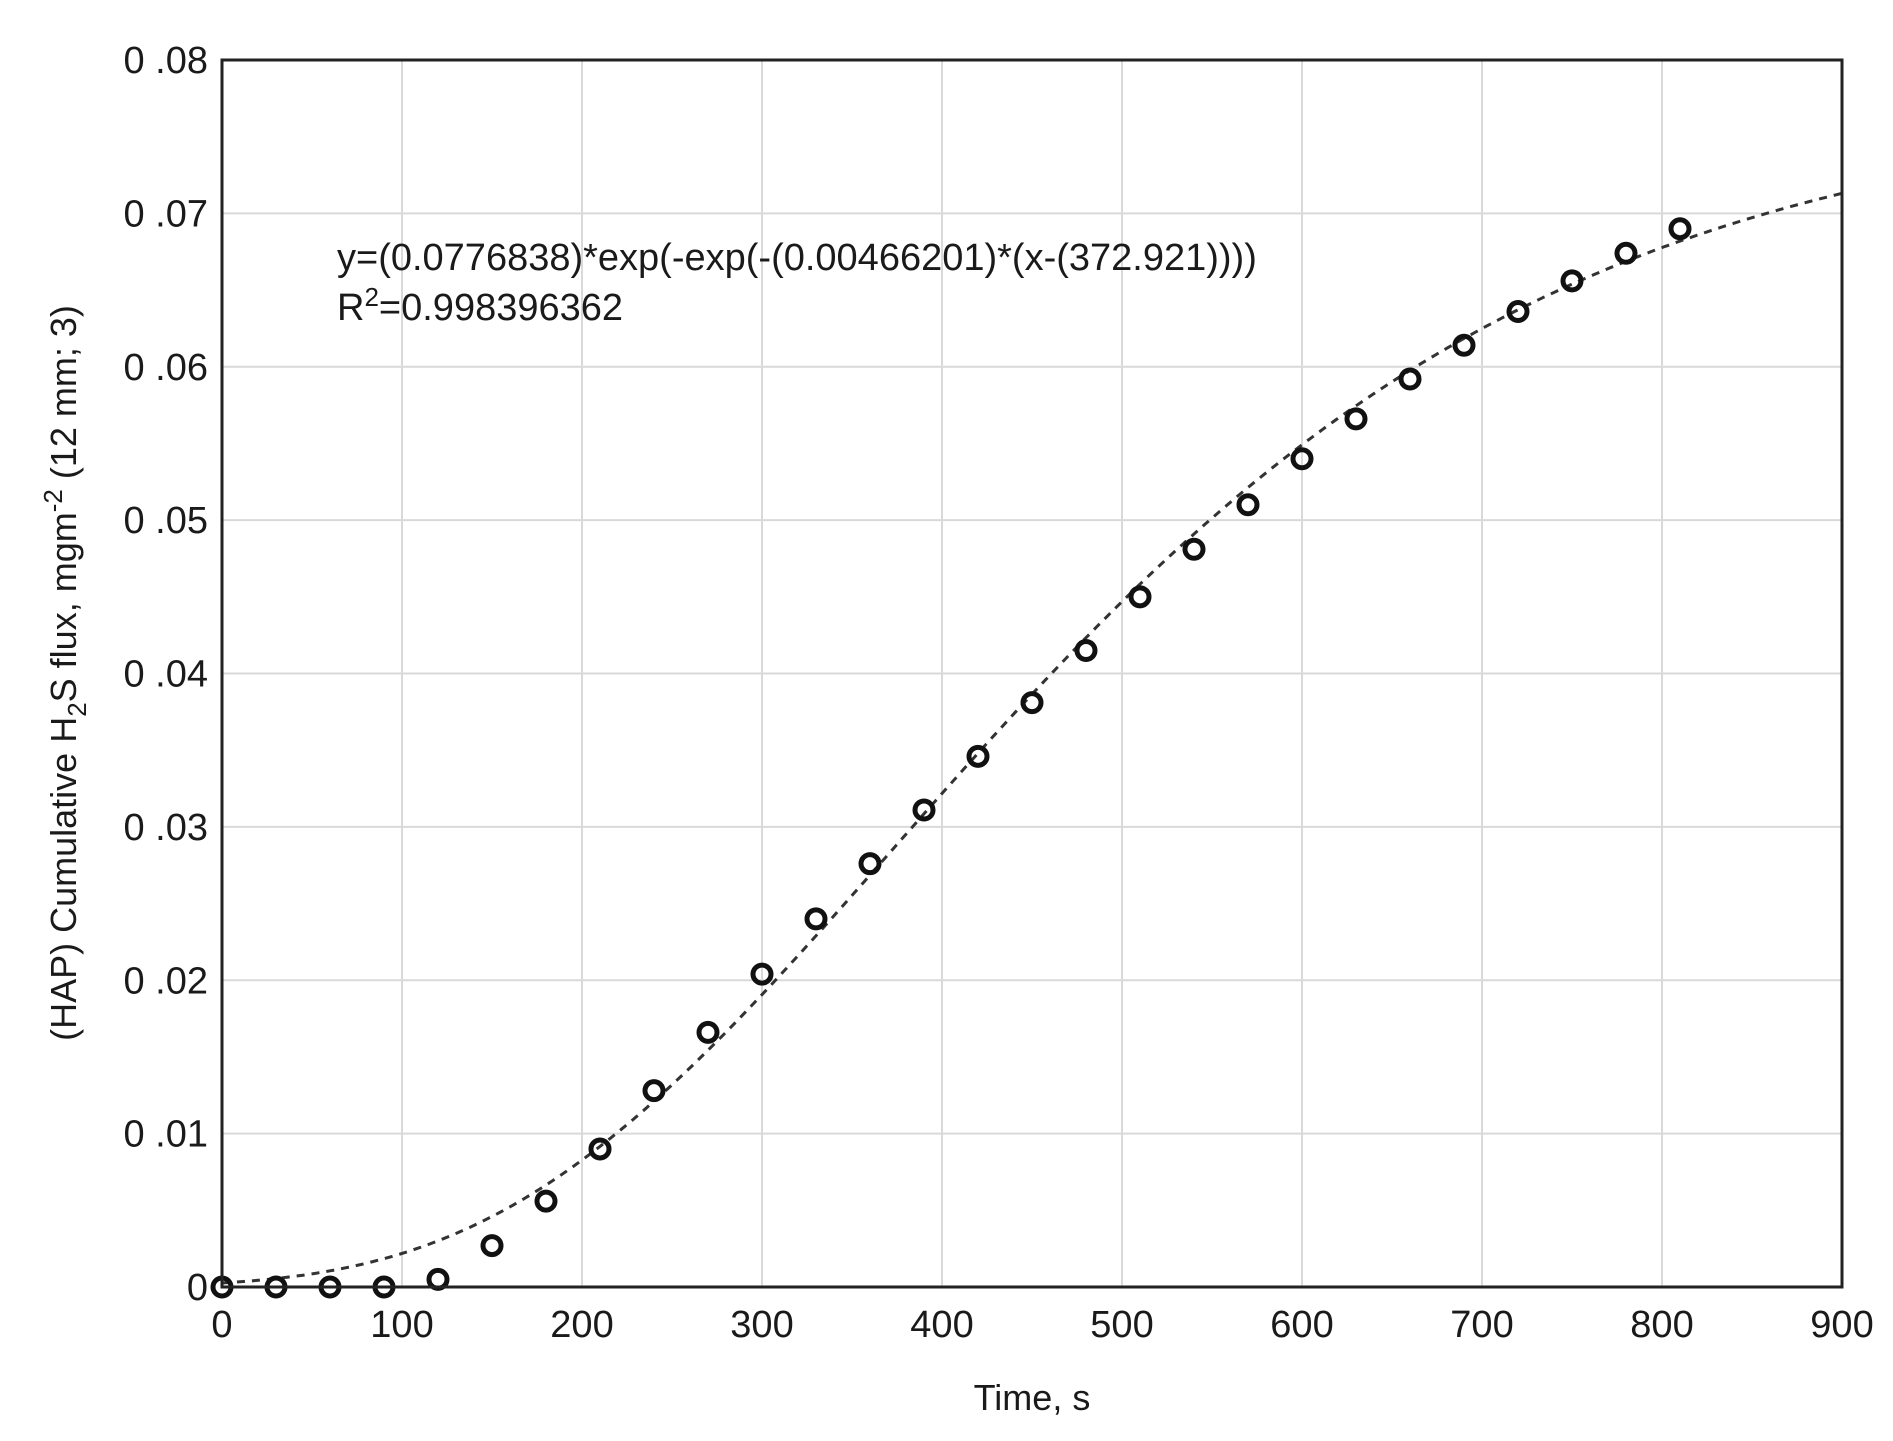 This screenshot has width=1893, height=1441. Describe the element at coordinates (1481, 1325) in the screenshot. I see `x-tick-label: 700` at that location.